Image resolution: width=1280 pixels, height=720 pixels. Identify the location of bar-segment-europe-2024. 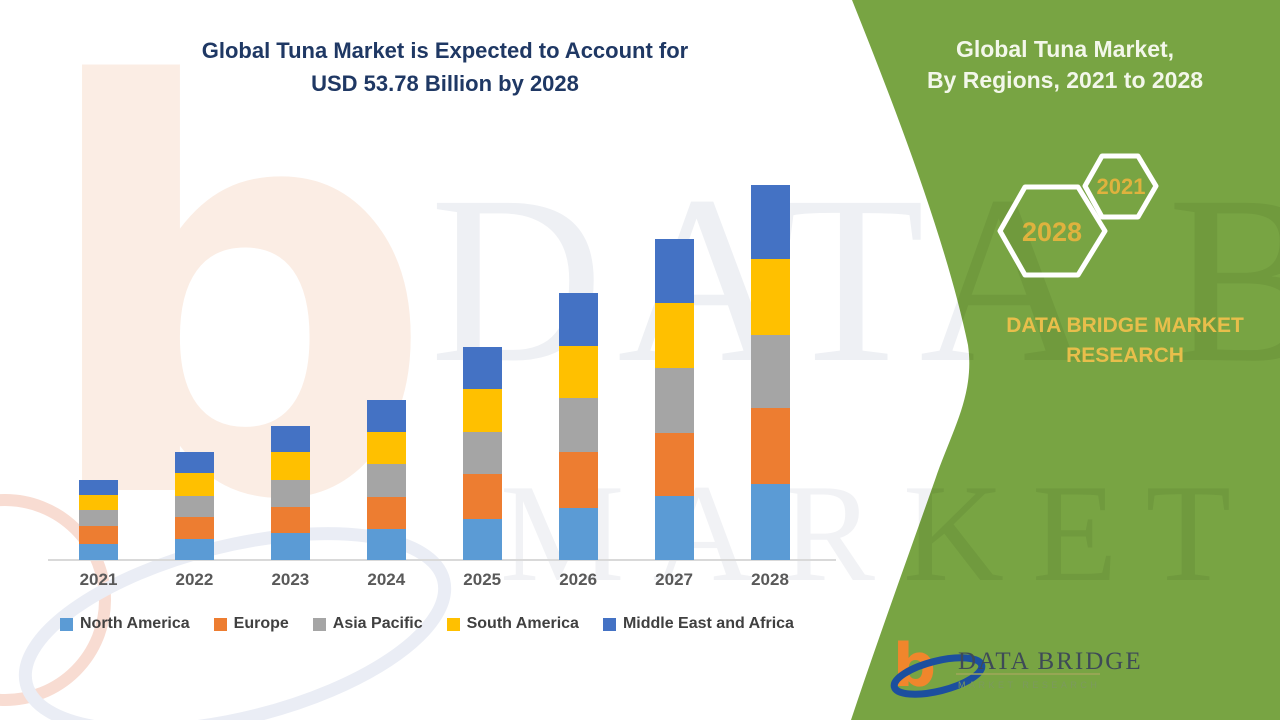
(386, 513).